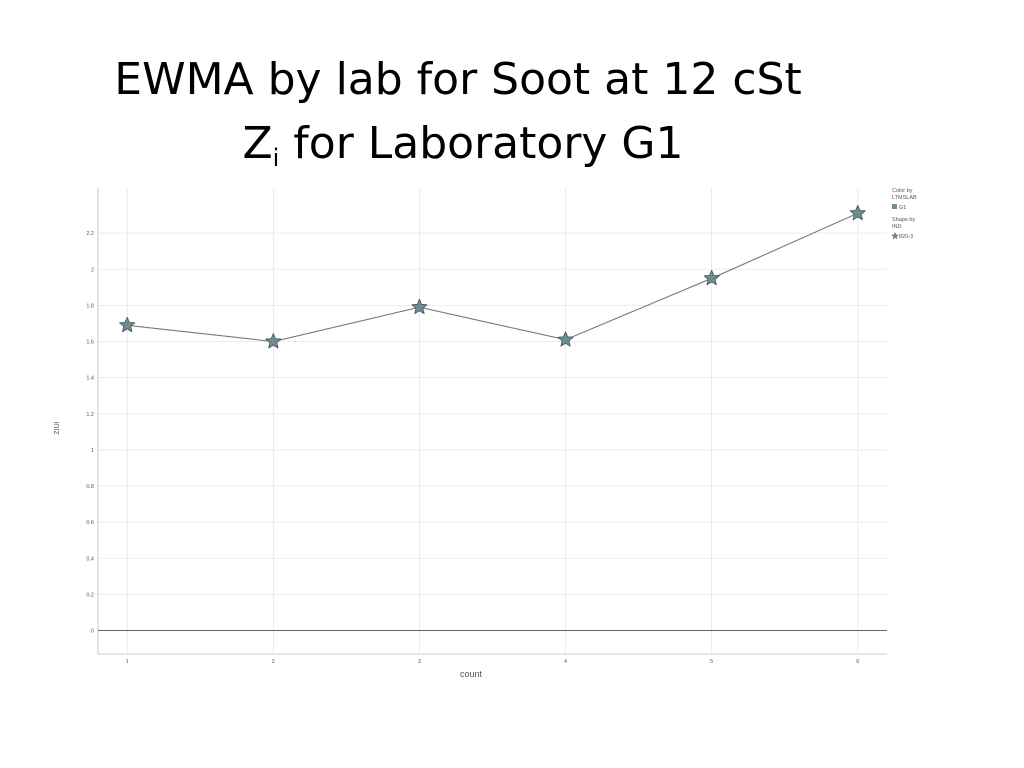  Describe the element at coordinates (90, 595) in the screenshot. I see `y-tick-label: 0.2` at that location.